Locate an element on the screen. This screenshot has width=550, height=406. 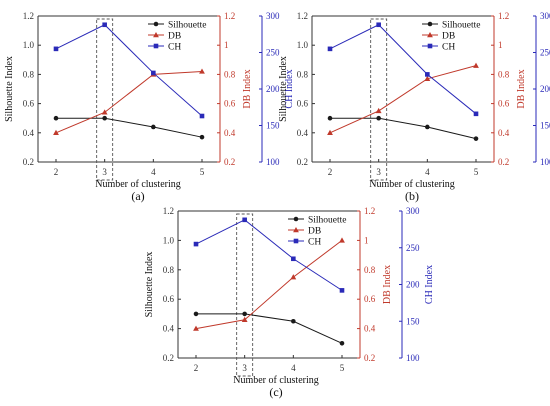
ch-tick-label: 300 is located at coordinates (545, 16).